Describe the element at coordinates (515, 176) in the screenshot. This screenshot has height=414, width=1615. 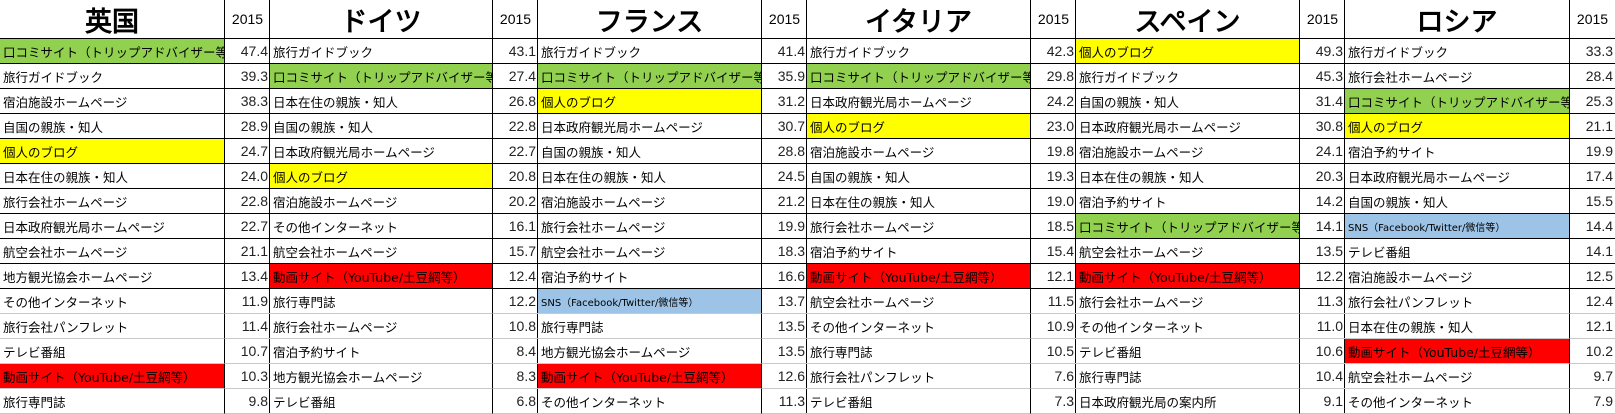
I see `percentage-value-cell: 20.8` at that location.